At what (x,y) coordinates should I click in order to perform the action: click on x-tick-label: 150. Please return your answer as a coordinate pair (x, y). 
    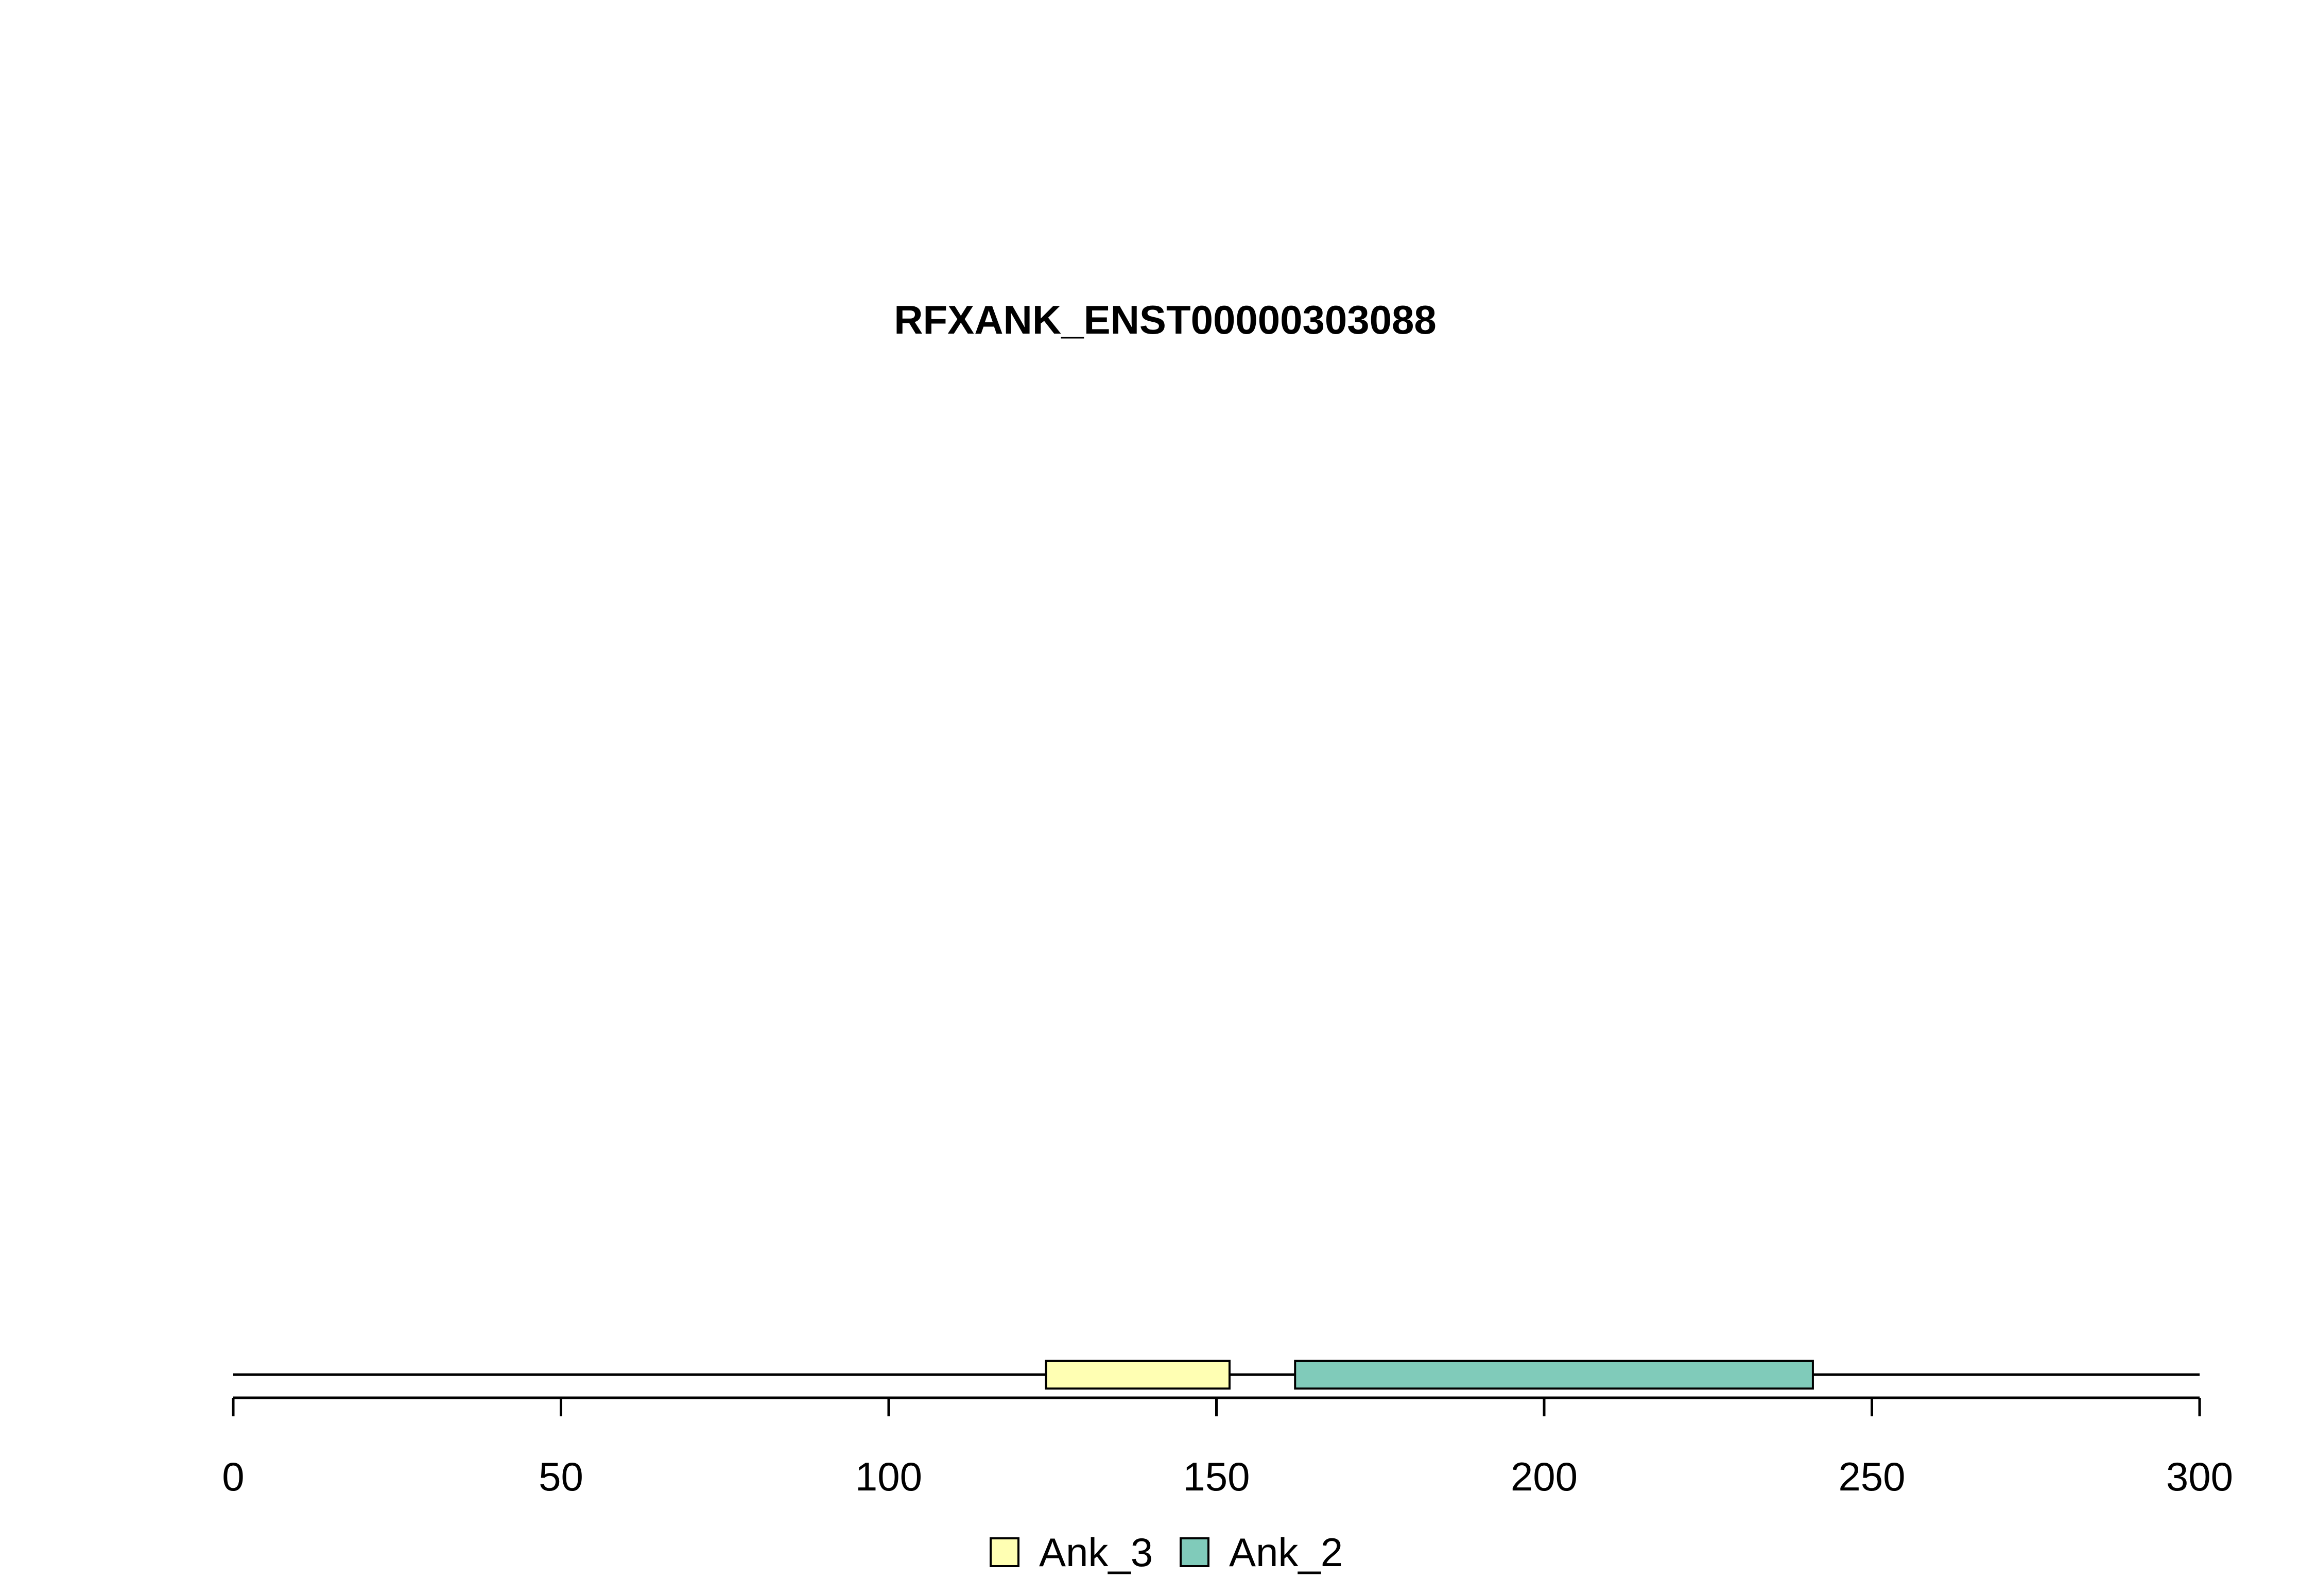
    Looking at the image, I should click on (1216, 1476).